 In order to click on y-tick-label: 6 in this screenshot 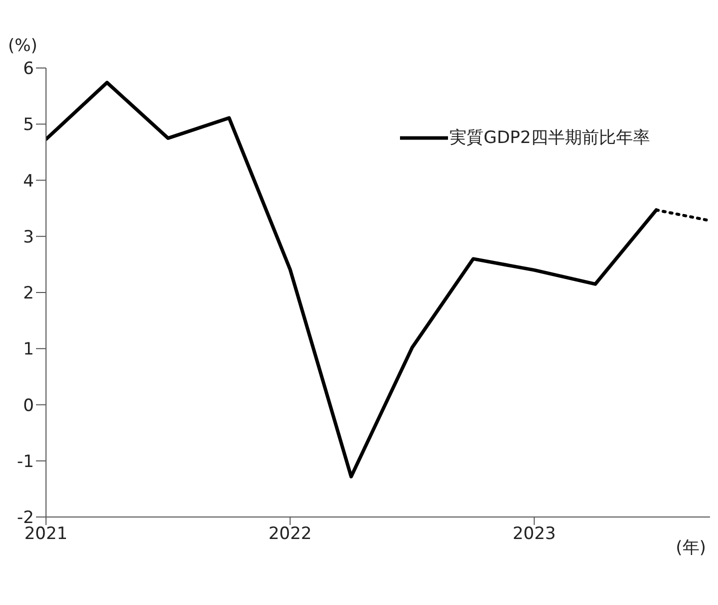, I will do `click(28, 69)`.